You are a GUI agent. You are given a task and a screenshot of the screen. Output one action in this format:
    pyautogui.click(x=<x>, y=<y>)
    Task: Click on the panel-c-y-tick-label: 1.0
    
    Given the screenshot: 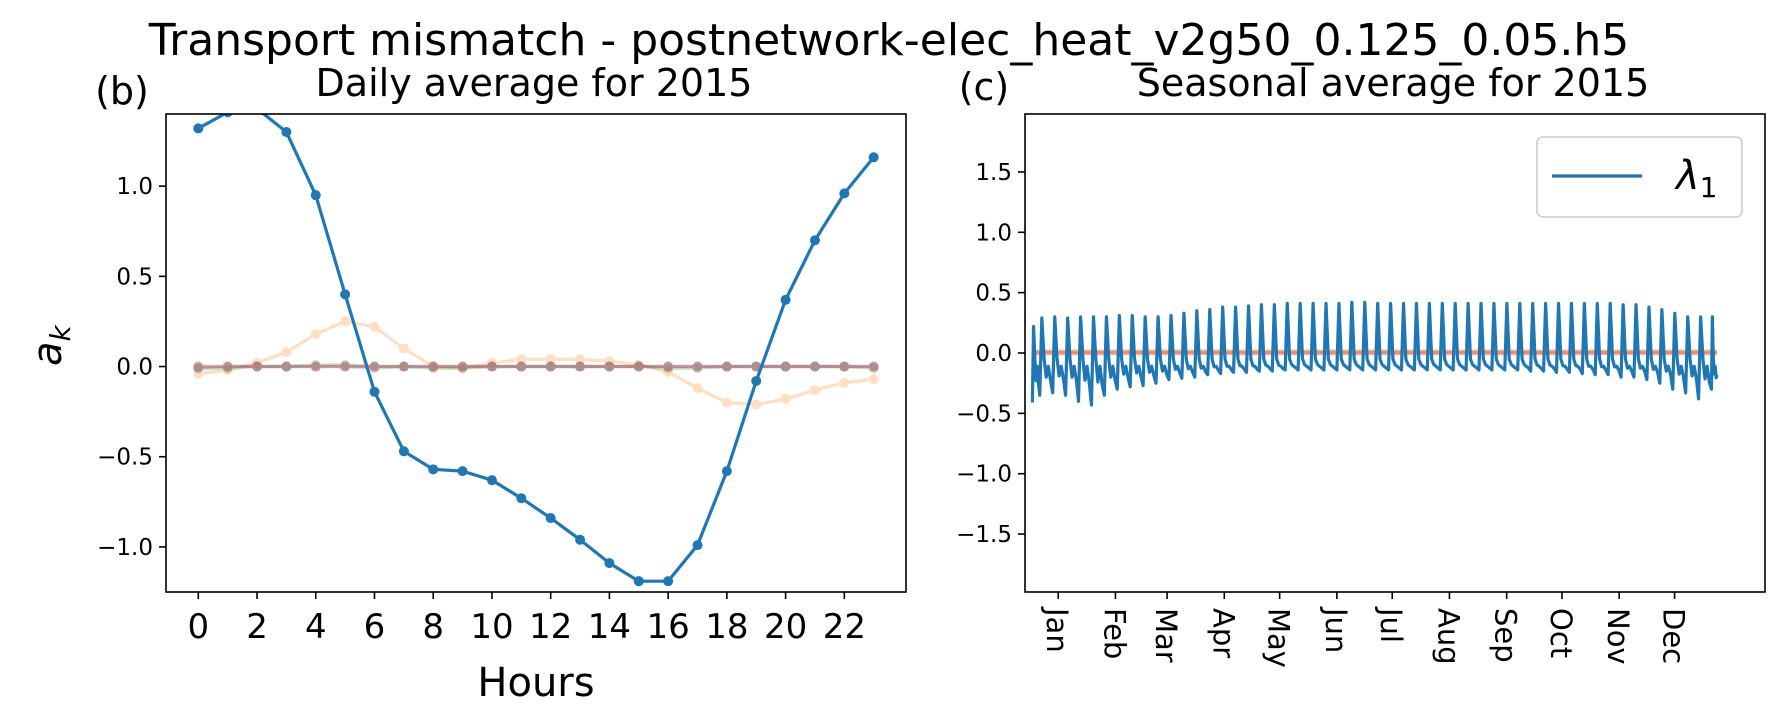 What is the action you would take?
    pyautogui.click(x=993, y=233)
    